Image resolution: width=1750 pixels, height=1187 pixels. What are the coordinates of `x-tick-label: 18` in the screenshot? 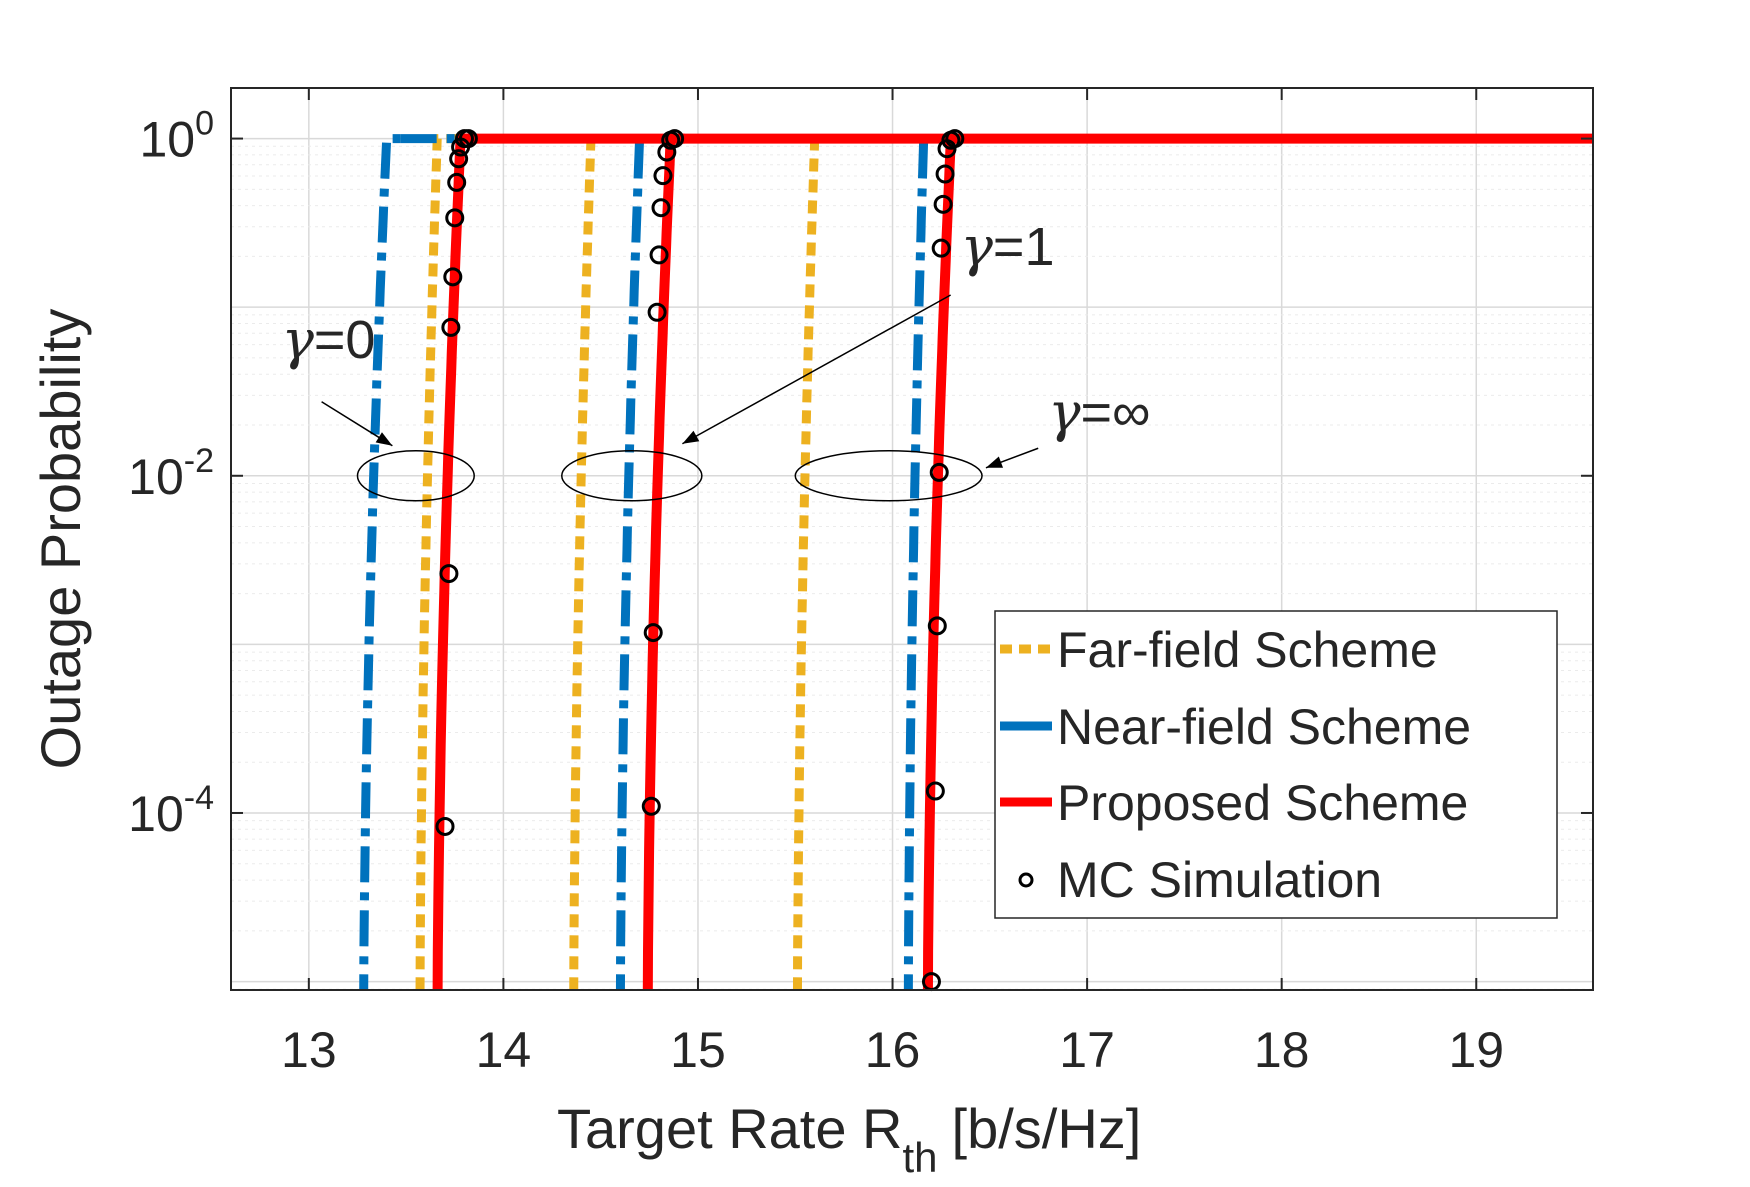 It's located at (1282, 1050).